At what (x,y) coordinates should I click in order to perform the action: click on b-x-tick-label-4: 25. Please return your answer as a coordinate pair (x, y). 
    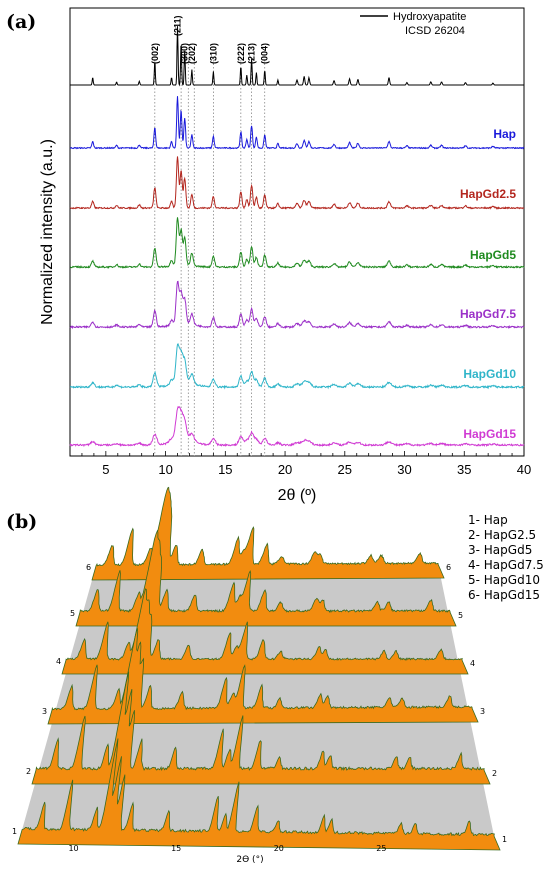
    Looking at the image, I should click on (381, 848).